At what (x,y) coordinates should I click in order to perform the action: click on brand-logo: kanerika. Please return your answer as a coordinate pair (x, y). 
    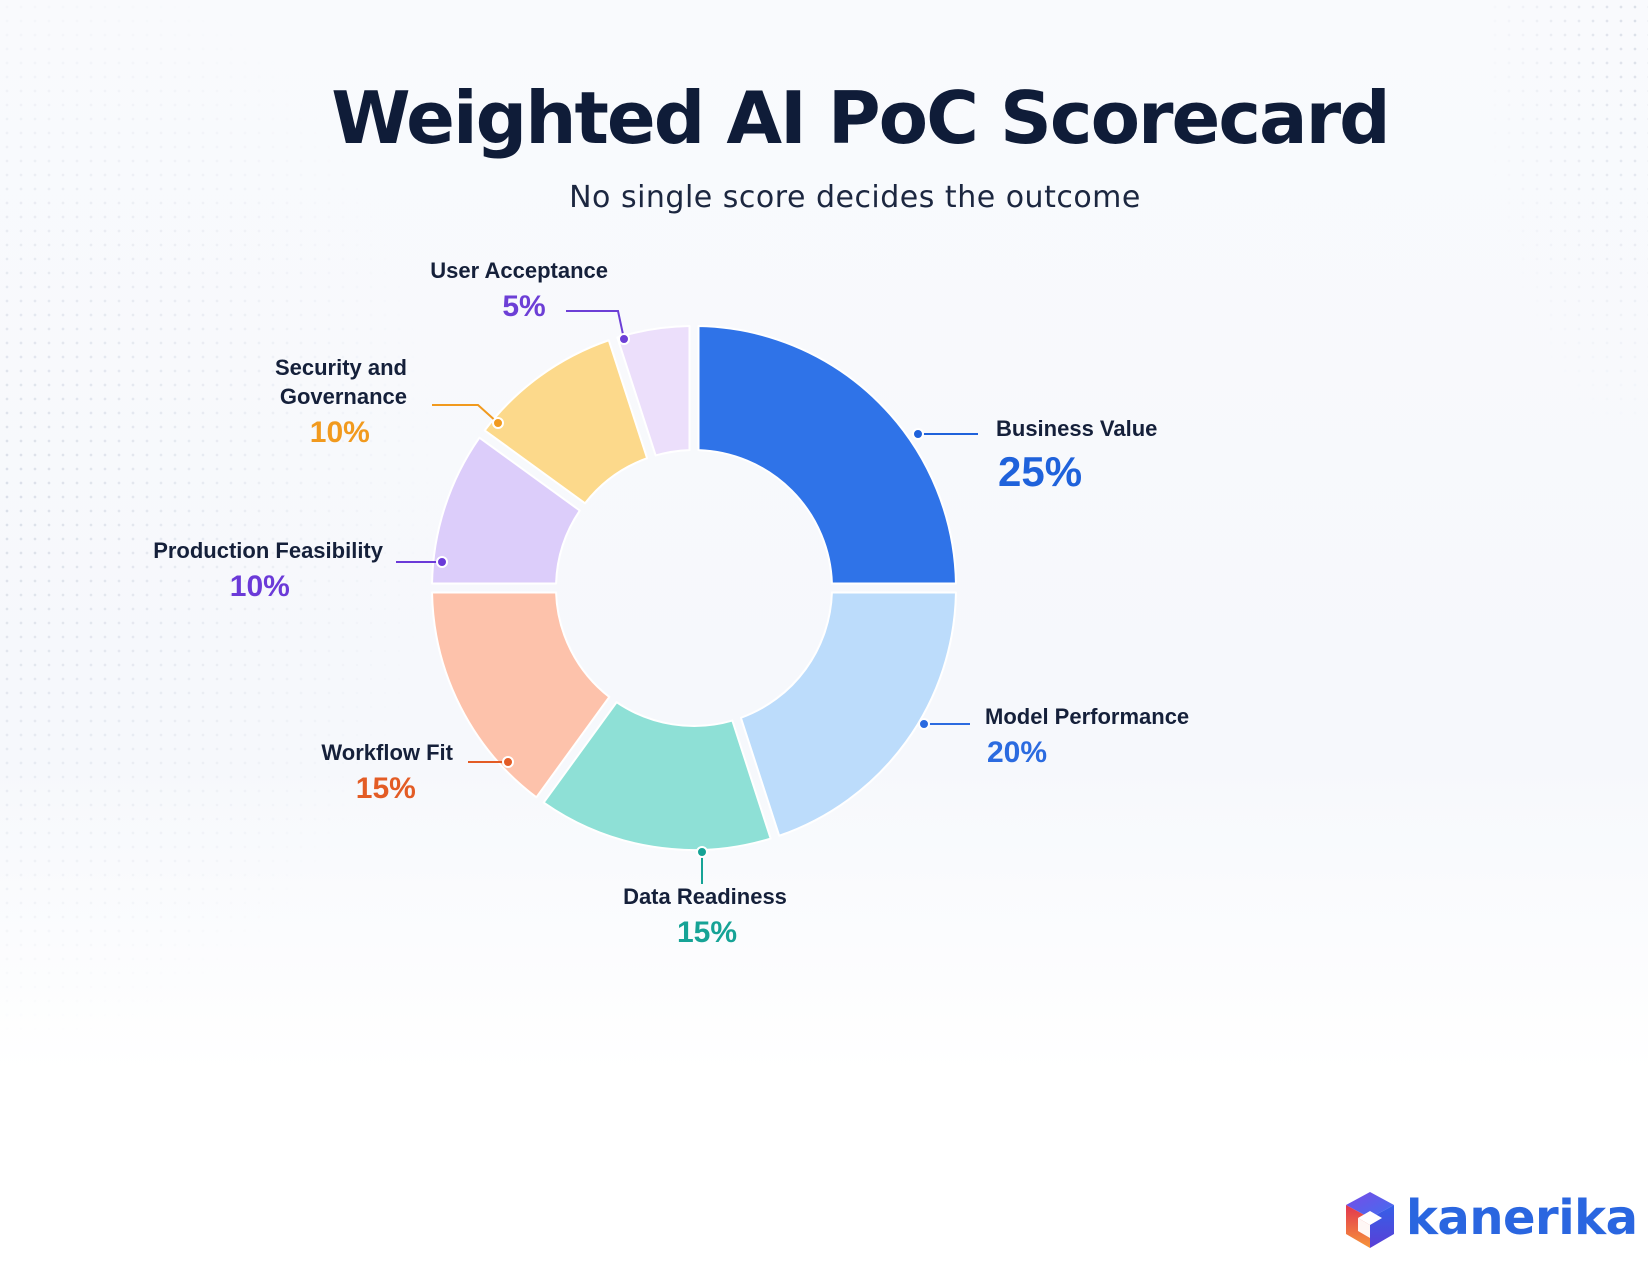
    Looking at the image, I should click on (1489, 1220).